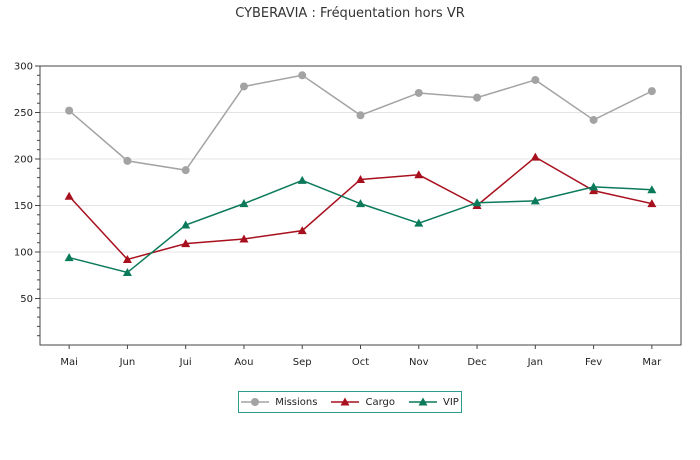  What do you see at coordinates (243, 362) in the screenshot?
I see `x-tick-label: Aou` at bounding box center [243, 362].